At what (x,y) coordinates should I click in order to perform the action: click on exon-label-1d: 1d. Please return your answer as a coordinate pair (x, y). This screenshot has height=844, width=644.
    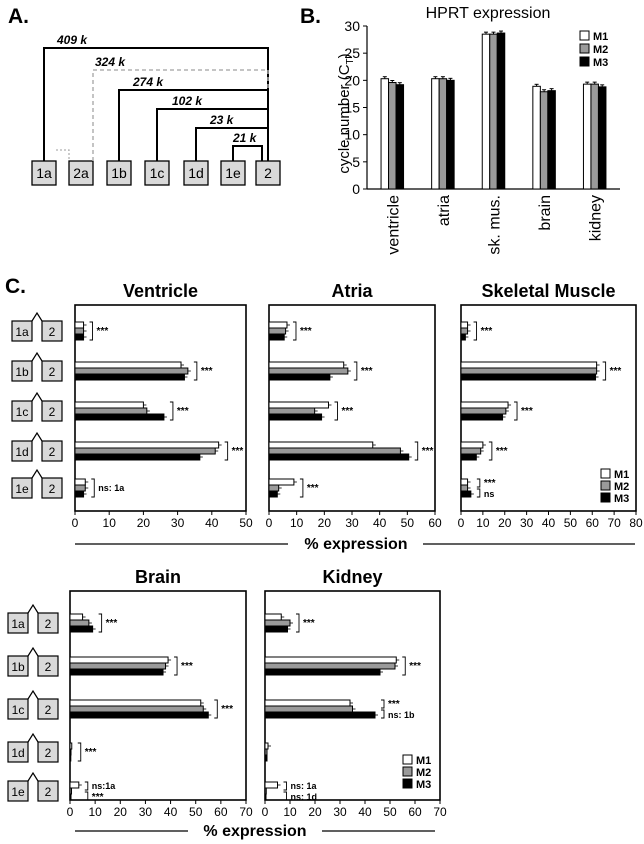
    Looking at the image, I should click on (21, 452).